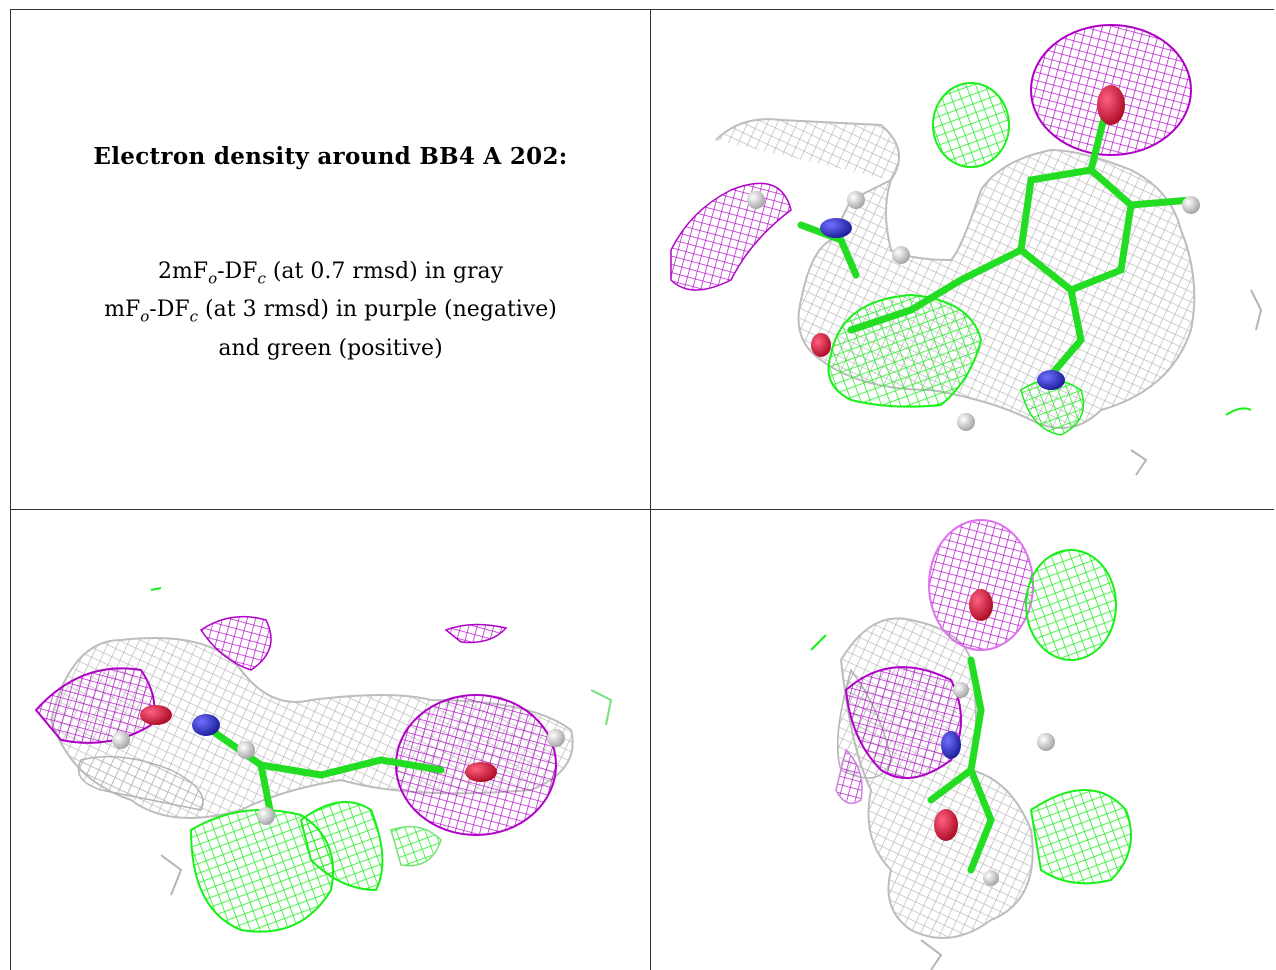 This screenshot has height=970, width=1276. I want to click on caption-line-colors: and green (positive), so click(330, 348).